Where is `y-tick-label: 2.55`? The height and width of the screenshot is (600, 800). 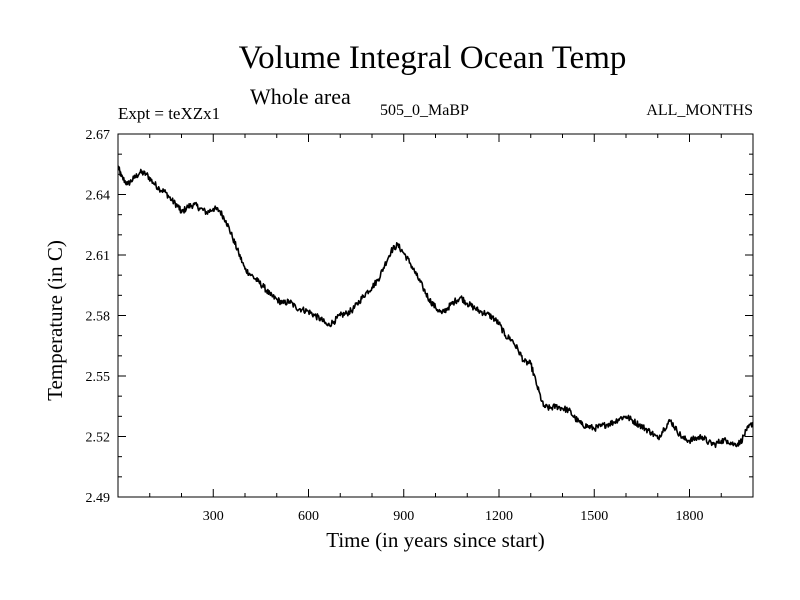 y-tick-label: 2.55 is located at coordinates (98, 377).